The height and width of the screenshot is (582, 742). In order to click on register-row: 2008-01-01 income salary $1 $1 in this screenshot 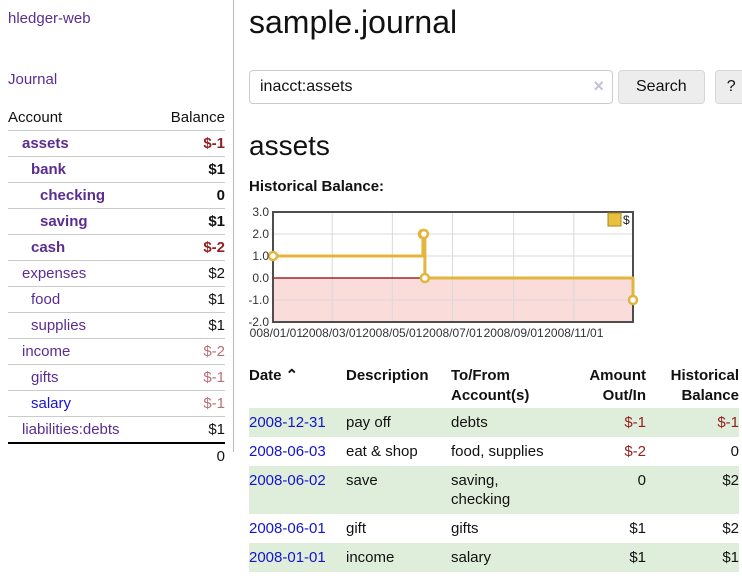, I will do `click(494, 557)`.